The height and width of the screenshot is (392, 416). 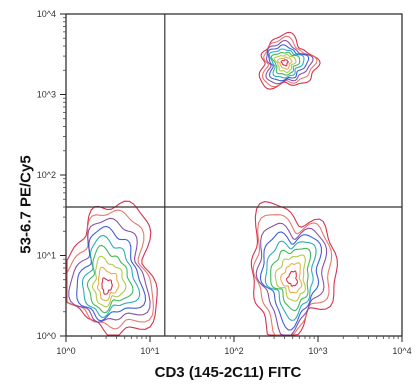 I want to click on y-tick-label: 10^2, so click(x=46, y=175).